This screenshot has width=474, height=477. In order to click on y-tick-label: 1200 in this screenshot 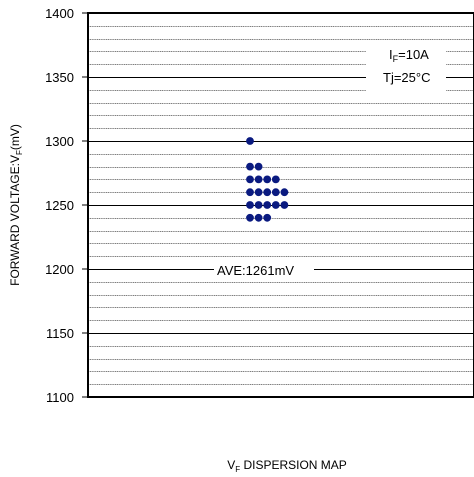, I will do `click(59, 269)`.